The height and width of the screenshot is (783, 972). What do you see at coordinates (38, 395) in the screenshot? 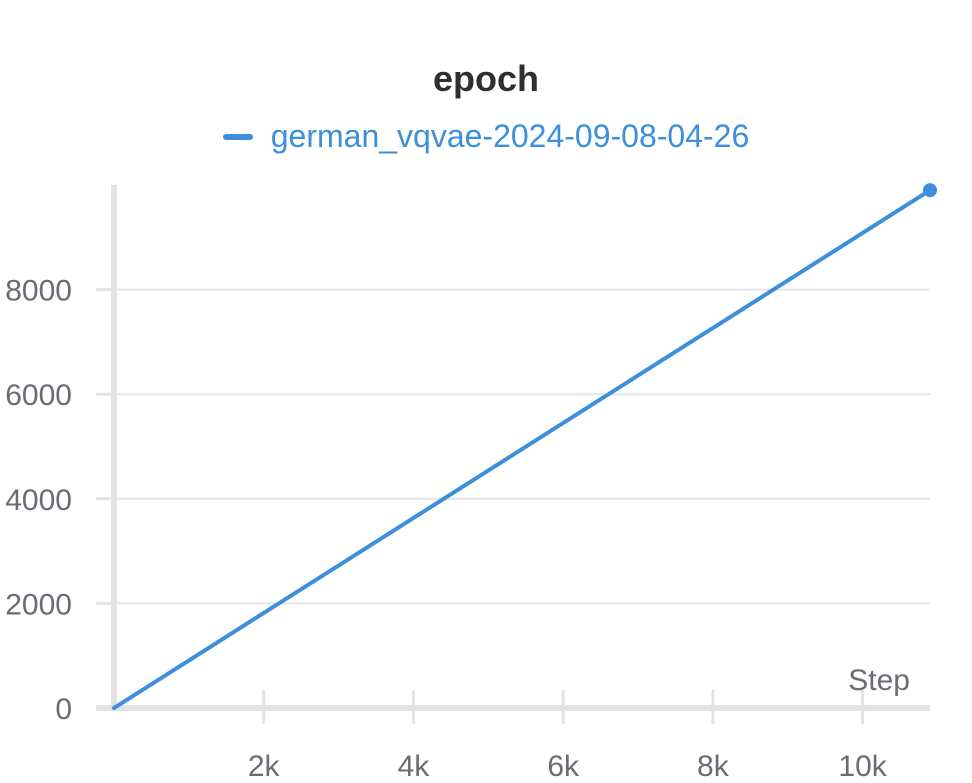
I see `y-tick-label-3: 6000` at bounding box center [38, 395].